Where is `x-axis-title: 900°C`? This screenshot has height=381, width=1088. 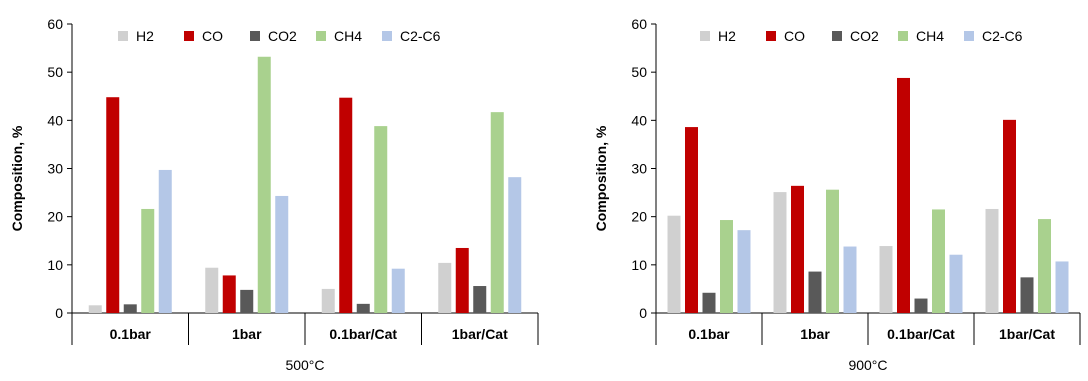
x-axis-title: 900°C is located at coordinates (867, 365).